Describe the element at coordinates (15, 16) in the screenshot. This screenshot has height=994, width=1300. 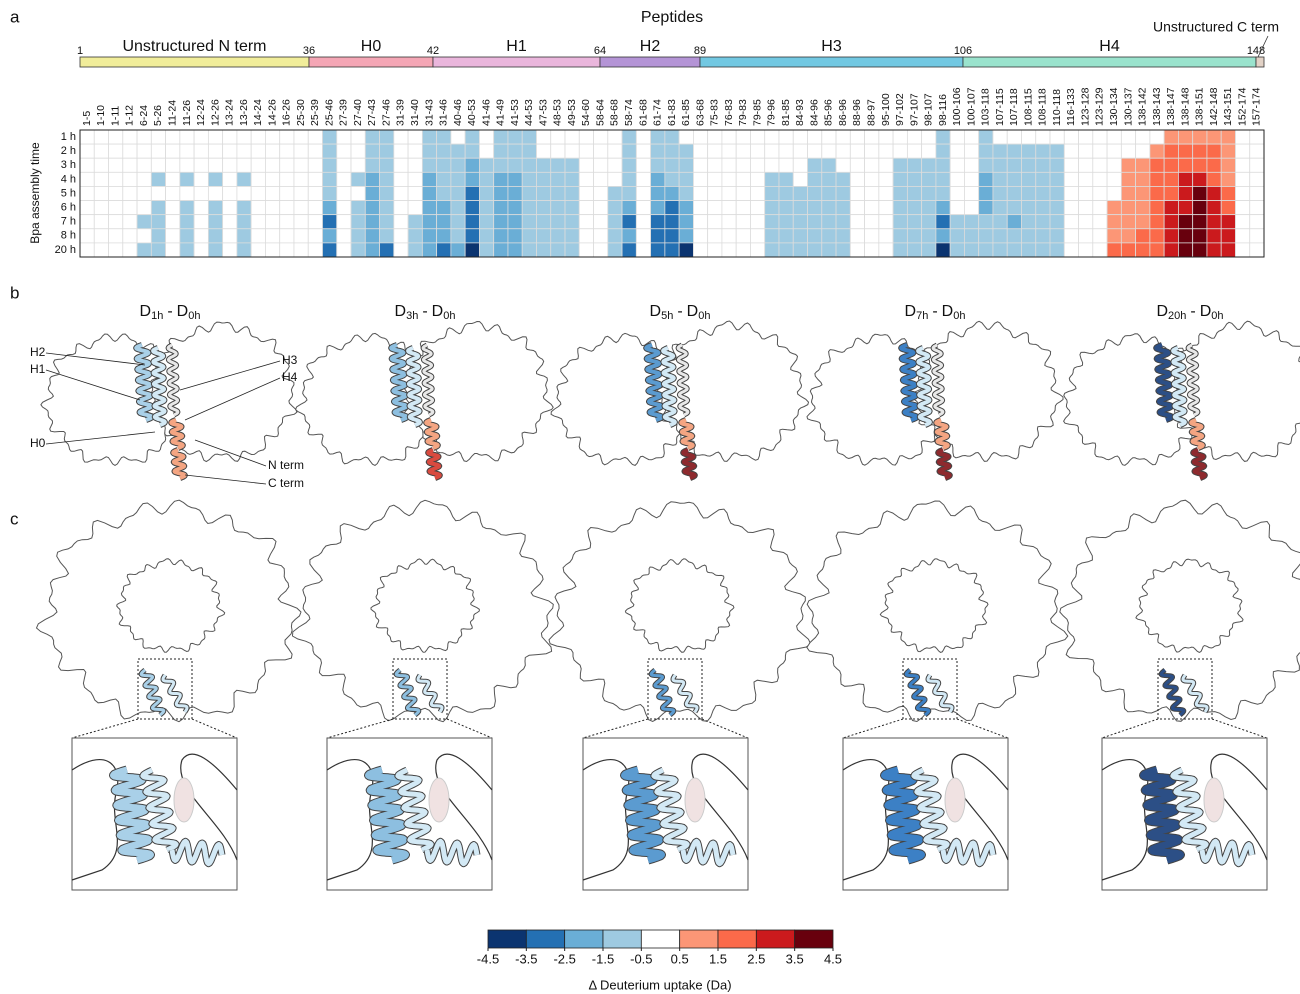
I see `panel-label: a` at that location.